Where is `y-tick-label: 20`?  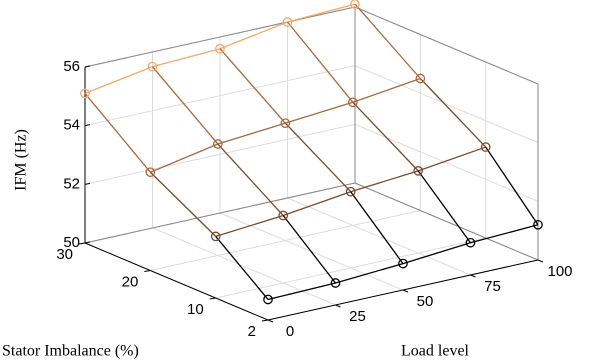
y-tick-label: 20 is located at coordinates (130, 281).